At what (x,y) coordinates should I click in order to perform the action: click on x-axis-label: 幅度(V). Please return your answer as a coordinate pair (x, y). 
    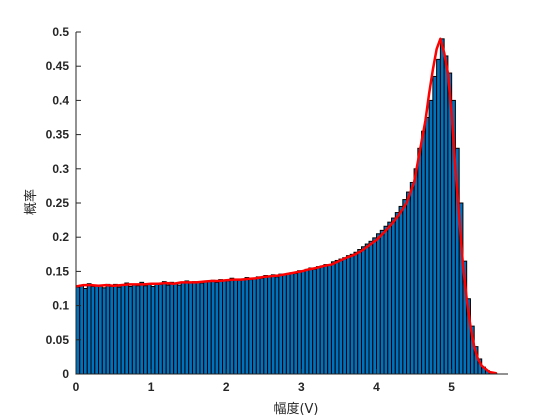
    Looking at the image, I should click on (295, 409).